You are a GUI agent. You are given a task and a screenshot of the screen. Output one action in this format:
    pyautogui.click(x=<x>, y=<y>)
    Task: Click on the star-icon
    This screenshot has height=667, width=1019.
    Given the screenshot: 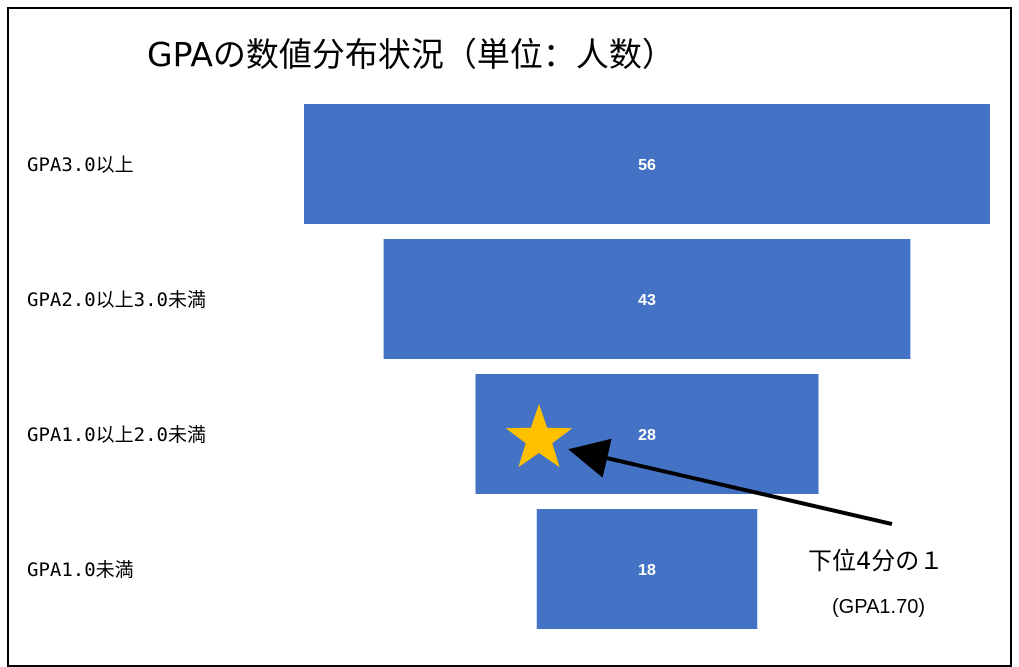 What is the action you would take?
    pyautogui.click(x=539, y=436)
    